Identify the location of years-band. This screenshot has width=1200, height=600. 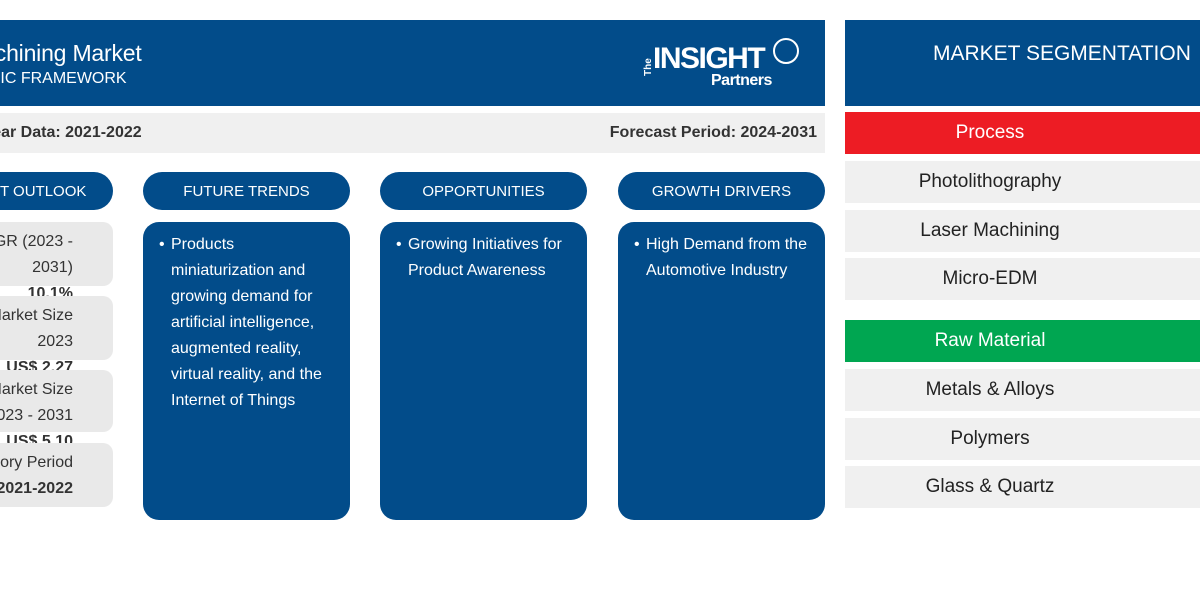
(412, 133).